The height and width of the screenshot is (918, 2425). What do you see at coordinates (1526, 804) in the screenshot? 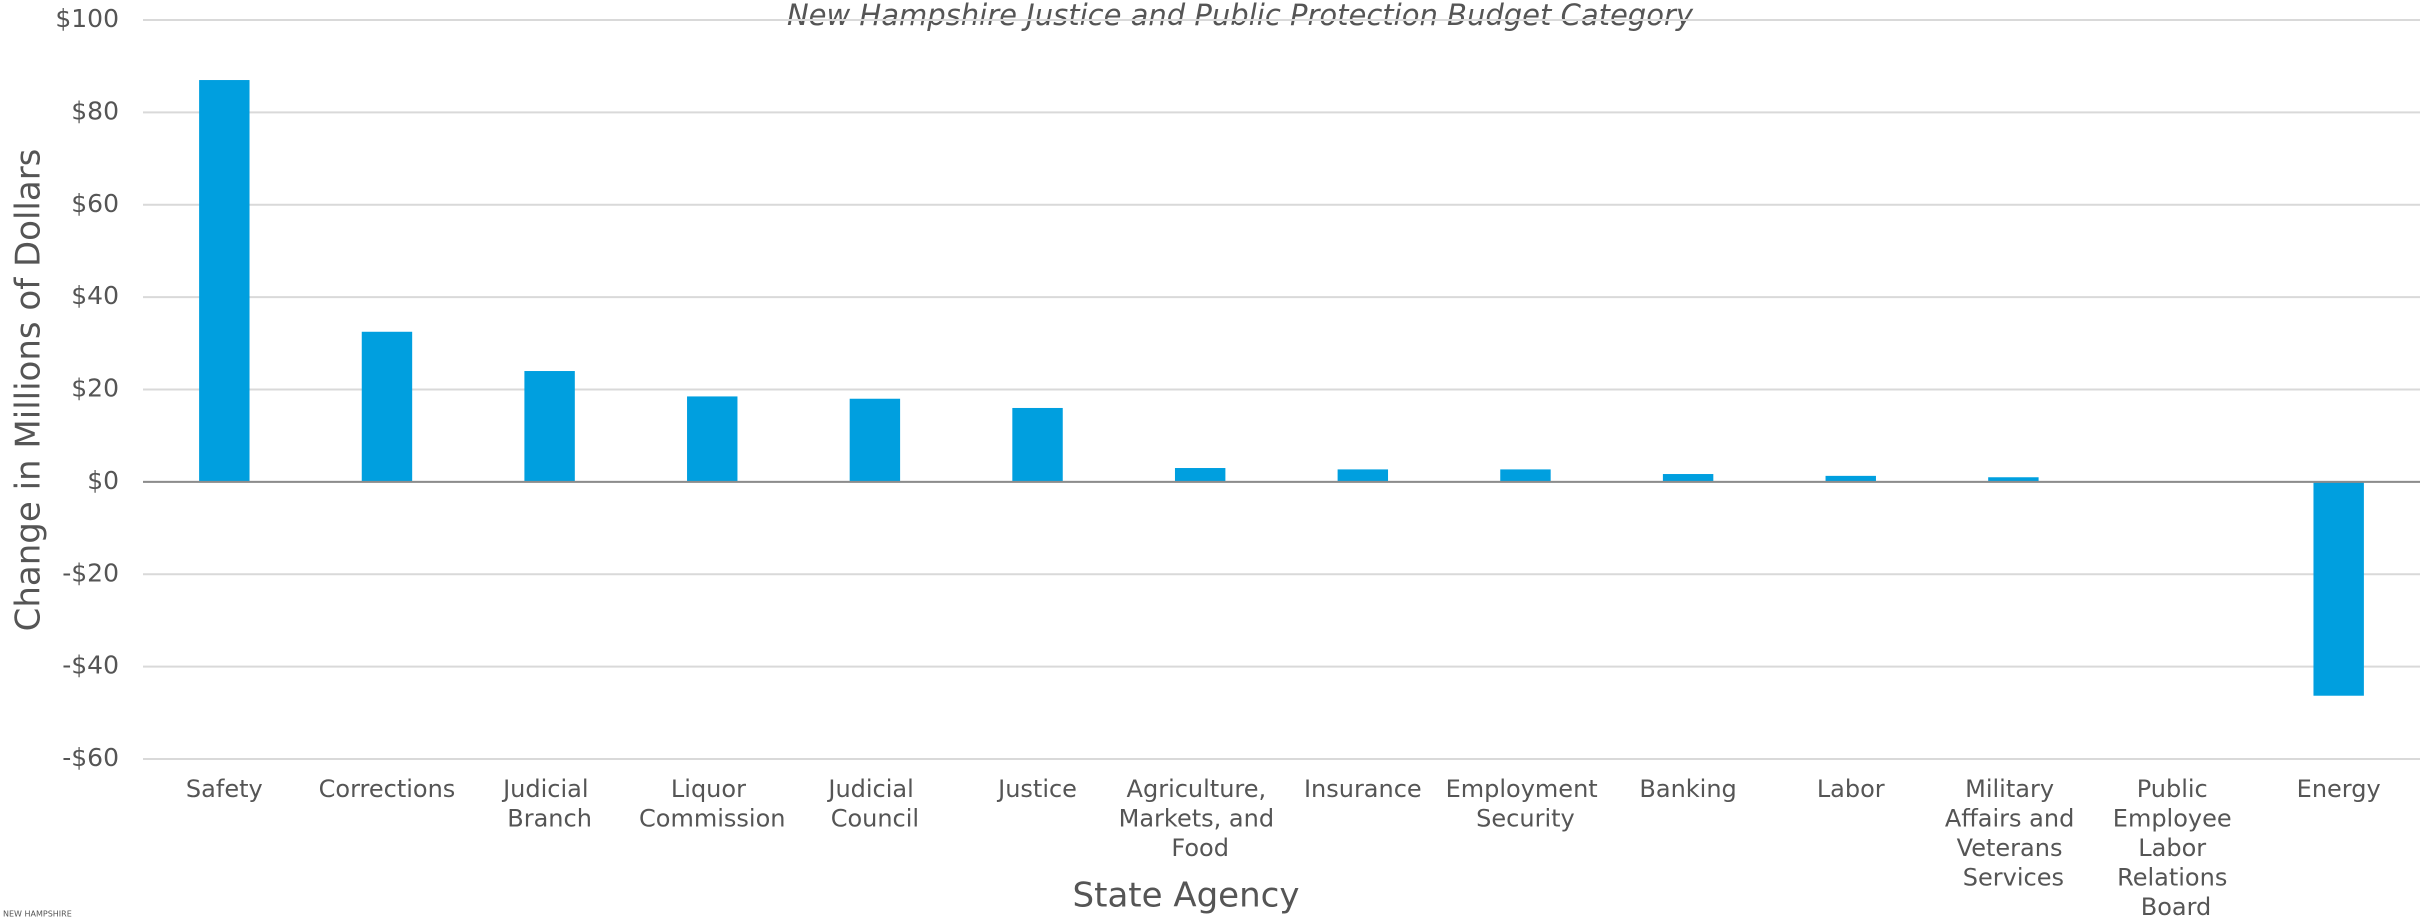
I see `x-tick-label: Employment Security` at bounding box center [1526, 804].